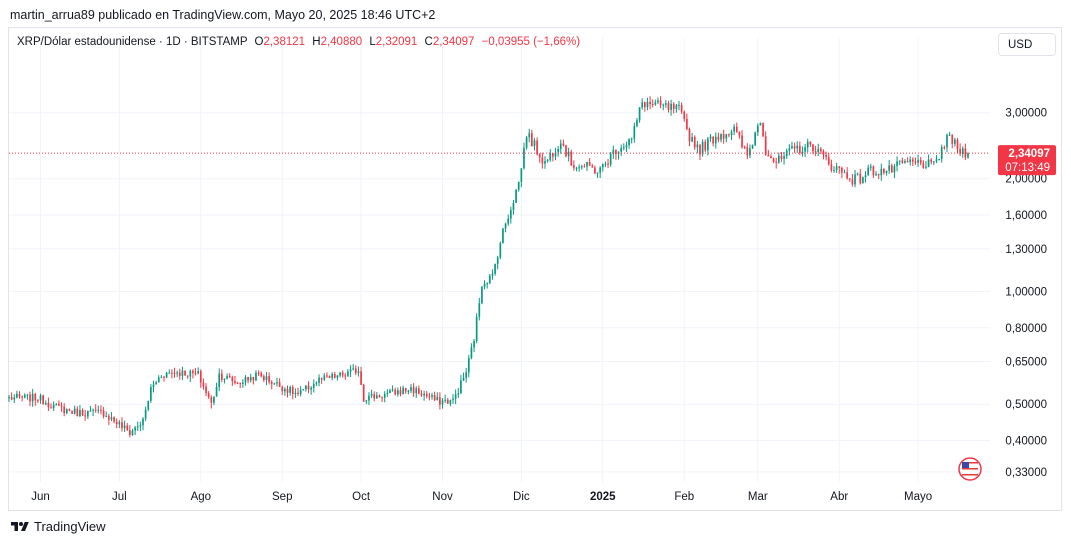  I want to click on time-tick-label: Ago, so click(201, 497).